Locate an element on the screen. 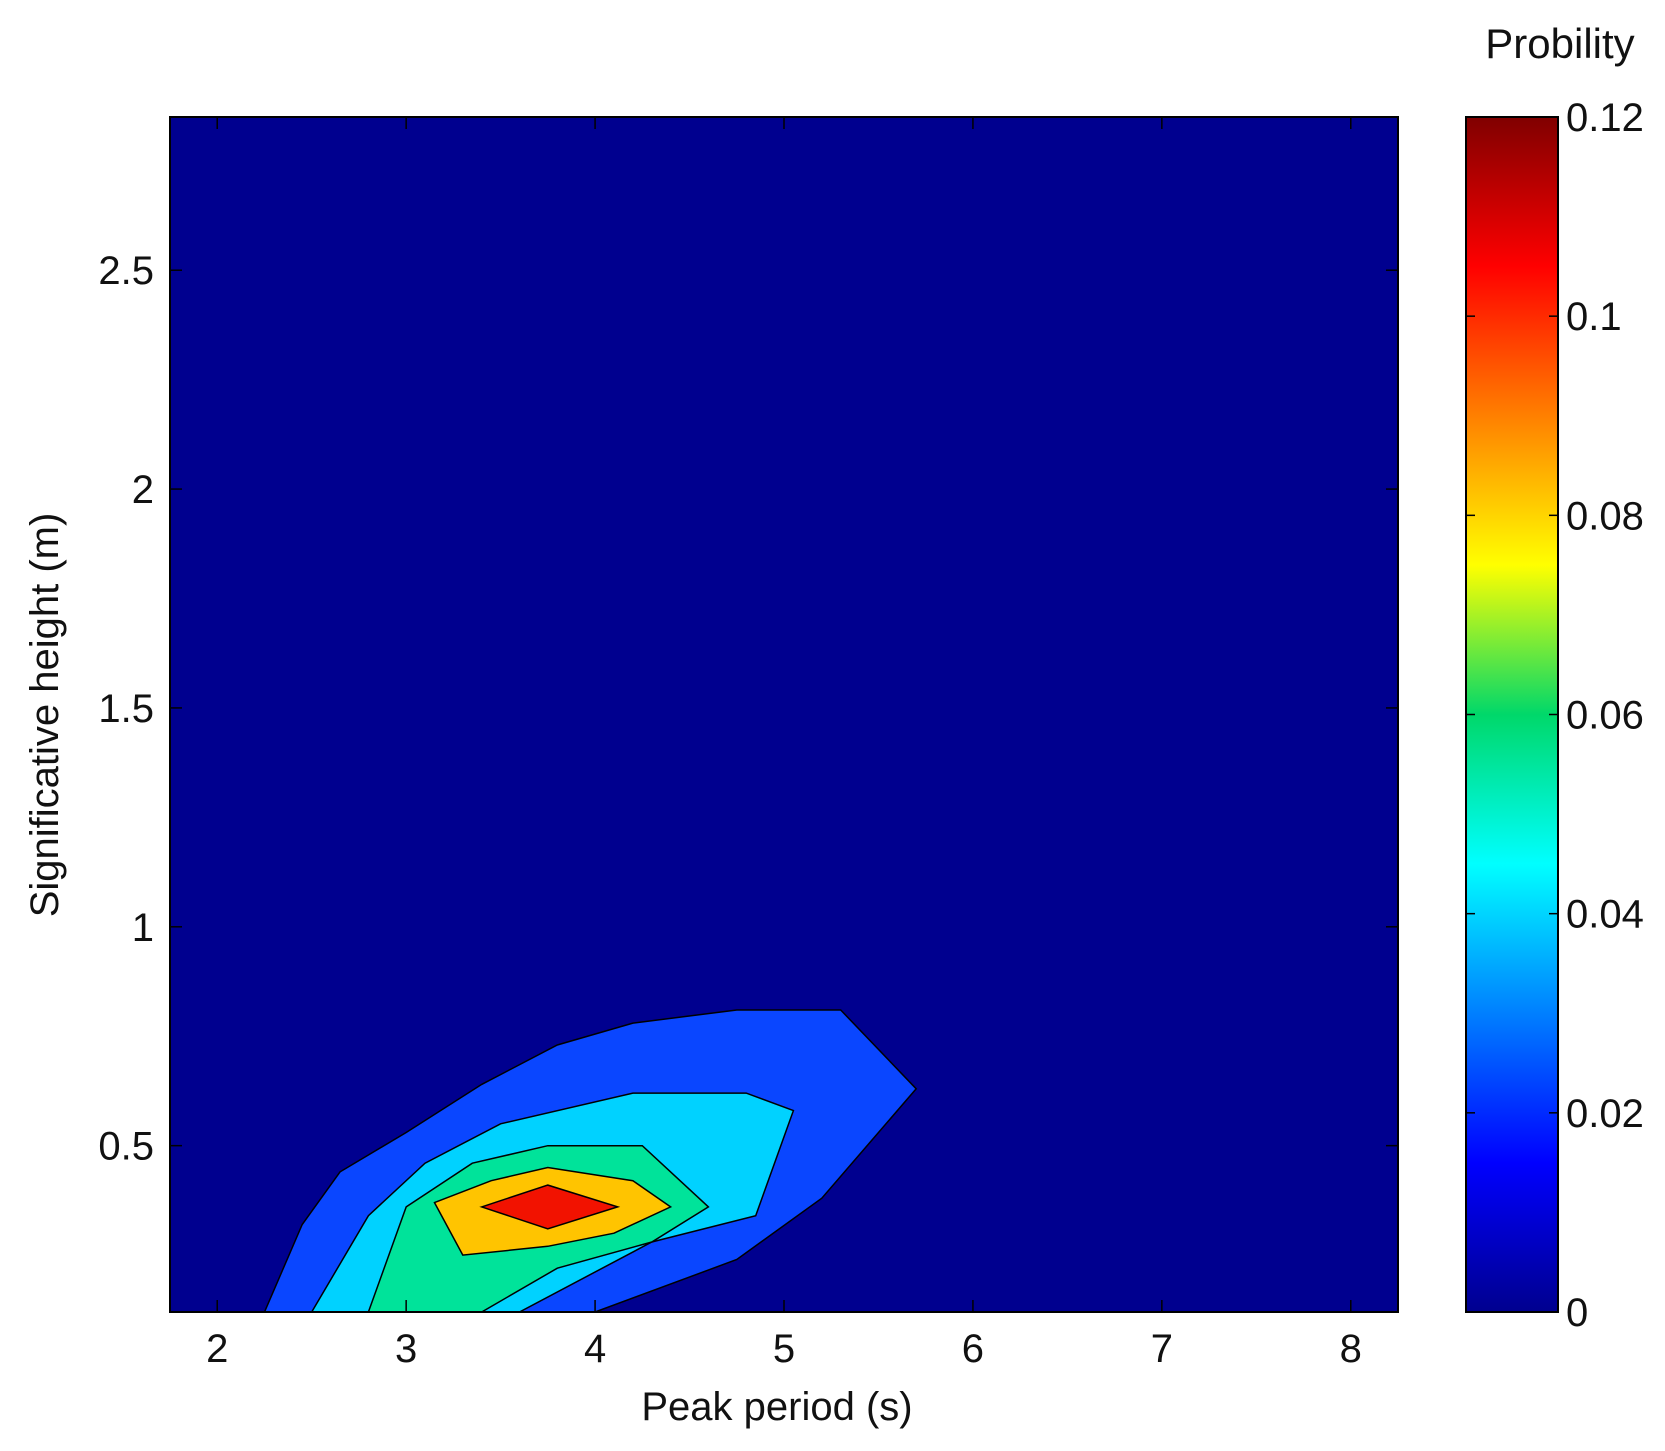 This screenshot has width=1665, height=1451. y-tick-label: 2.5 is located at coordinates (126, 271).